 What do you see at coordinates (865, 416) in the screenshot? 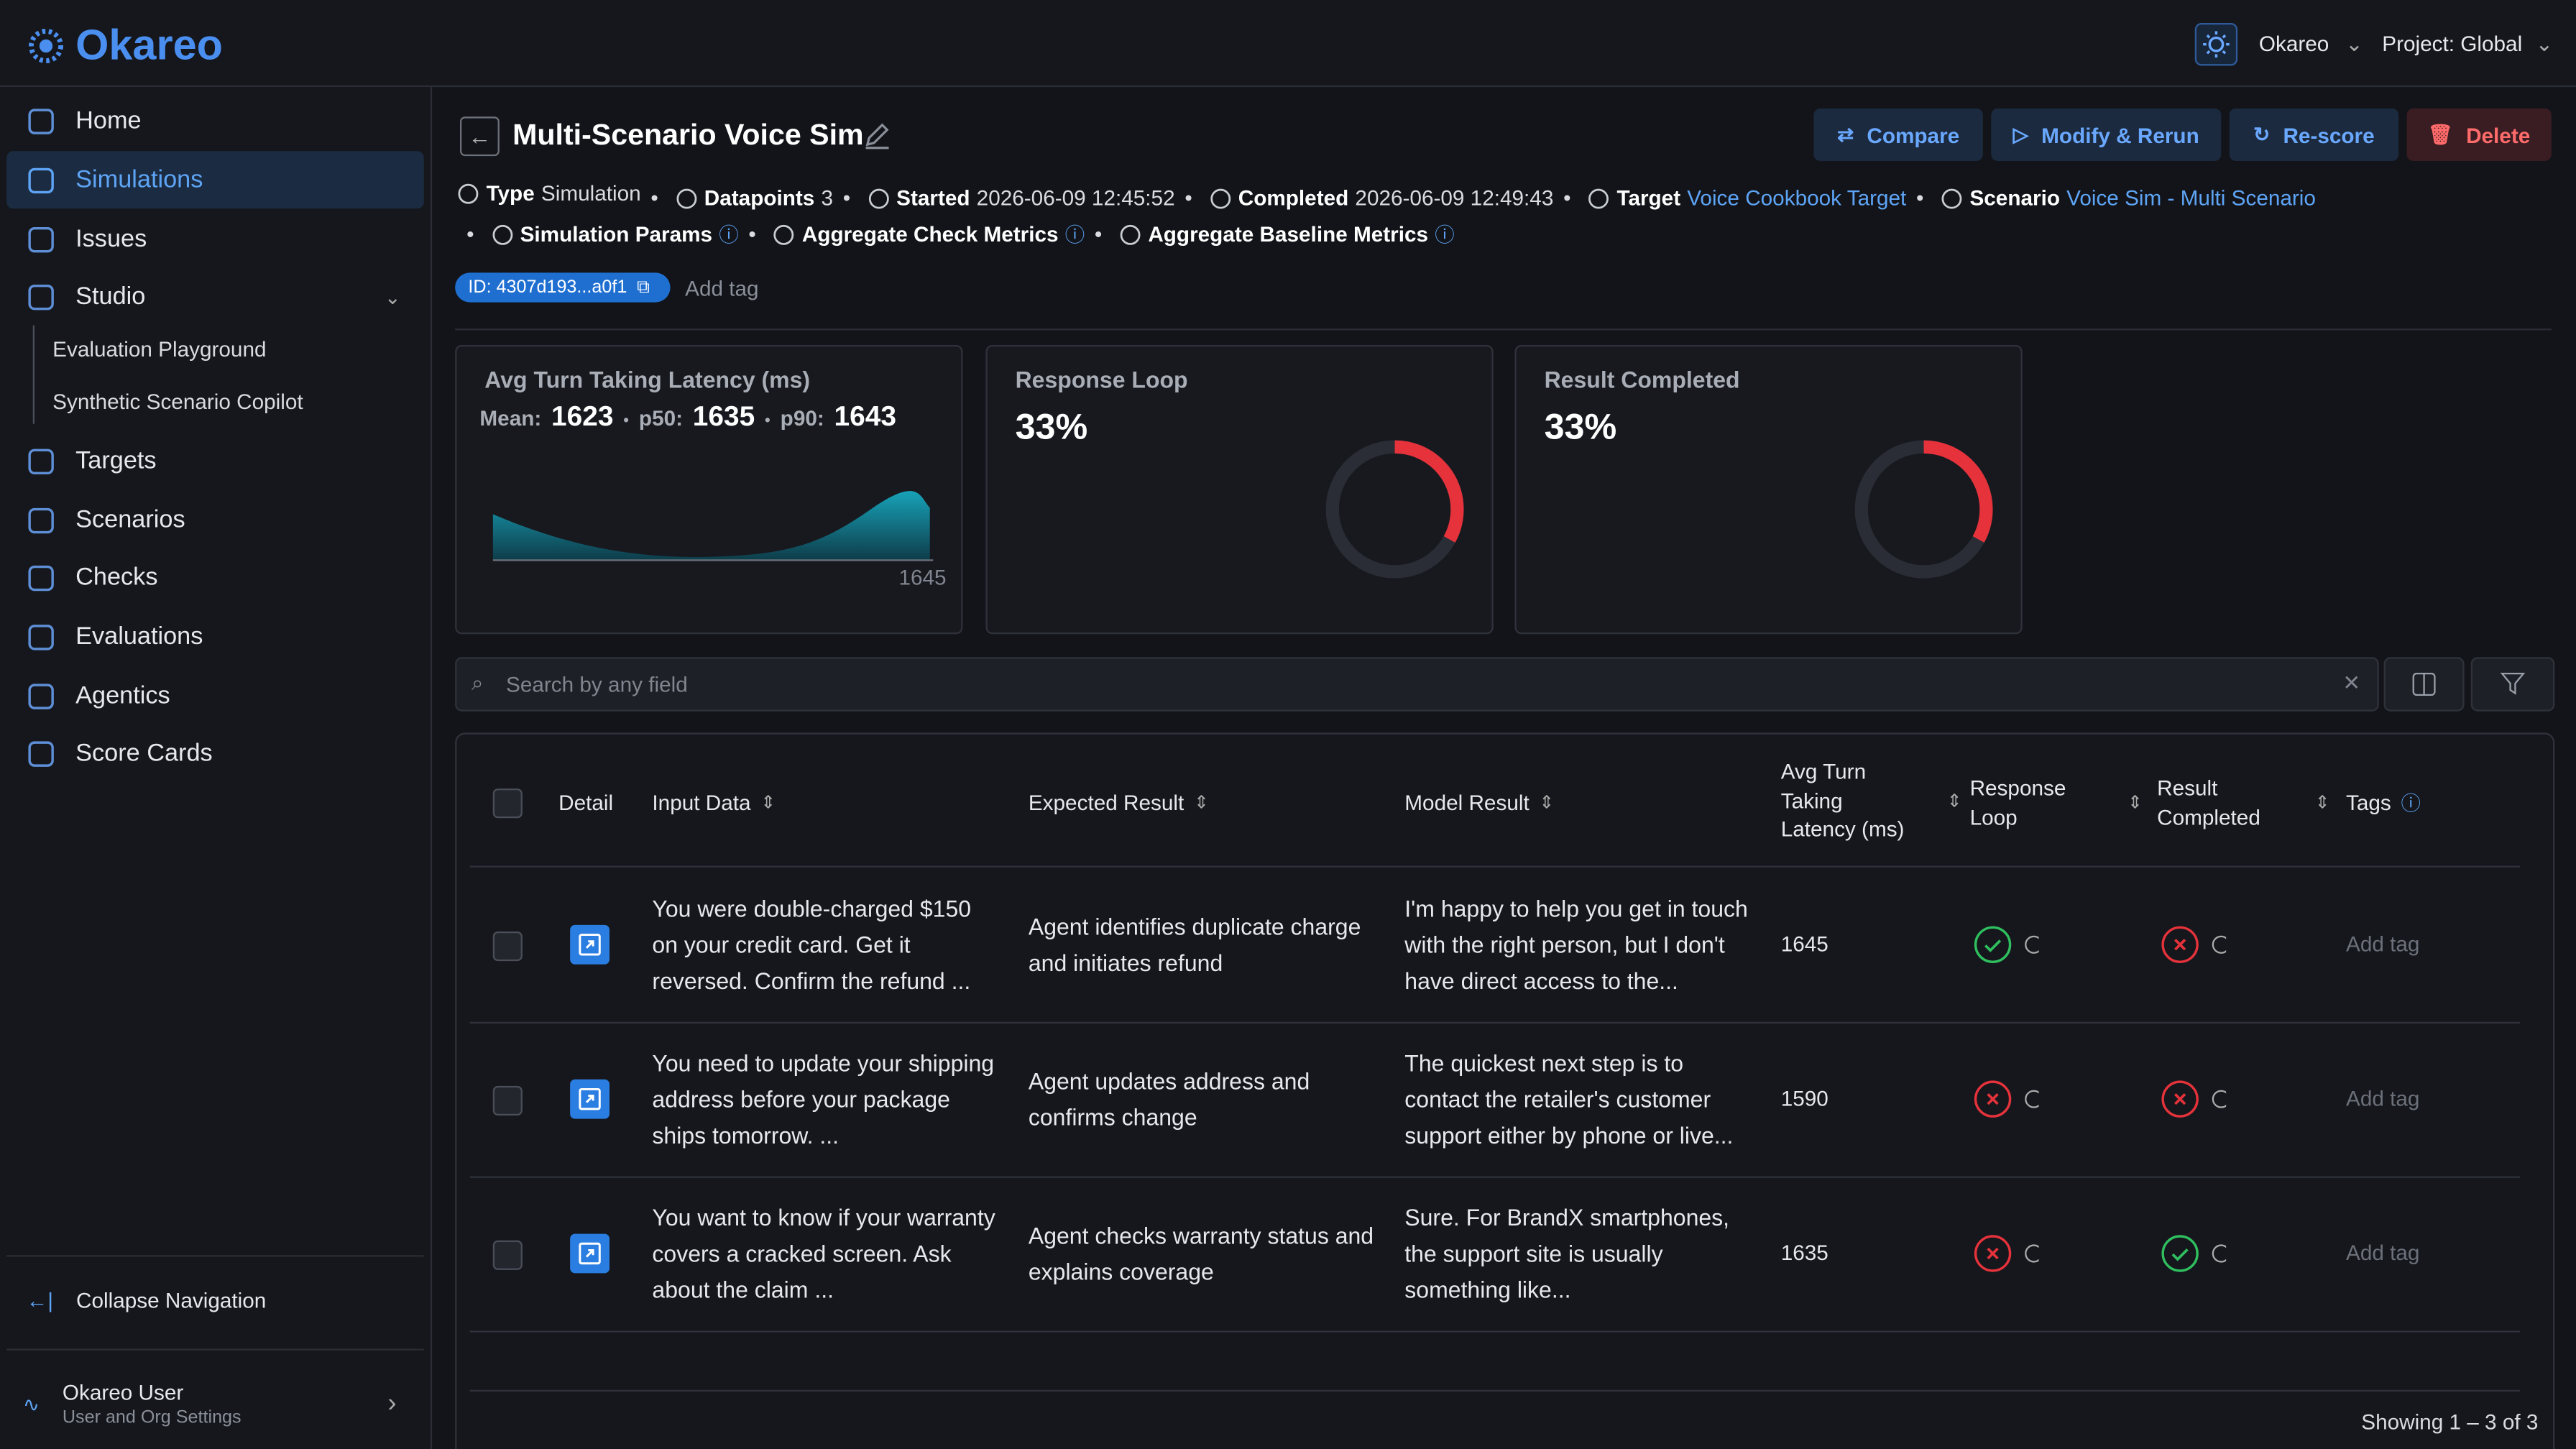
I see `stat-value: 1643` at bounding box center [865, 416].